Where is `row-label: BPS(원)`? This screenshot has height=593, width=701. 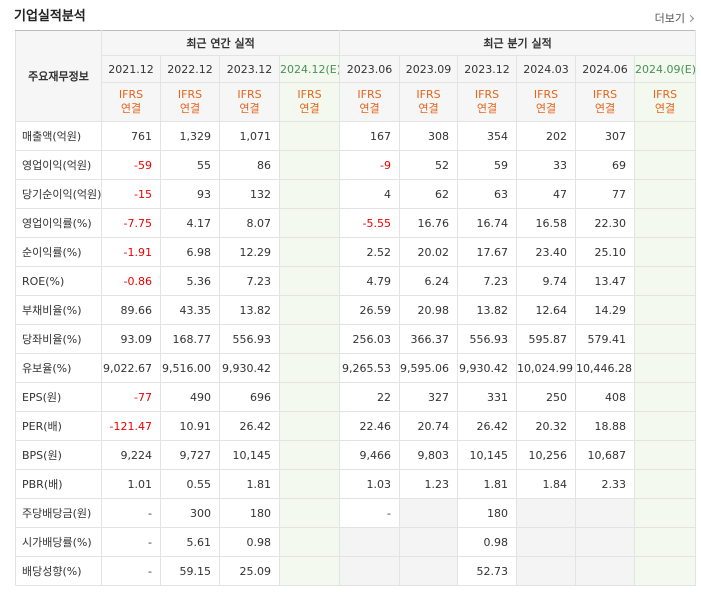
row-label: BPS(원) is located at coordinates (58, 455).